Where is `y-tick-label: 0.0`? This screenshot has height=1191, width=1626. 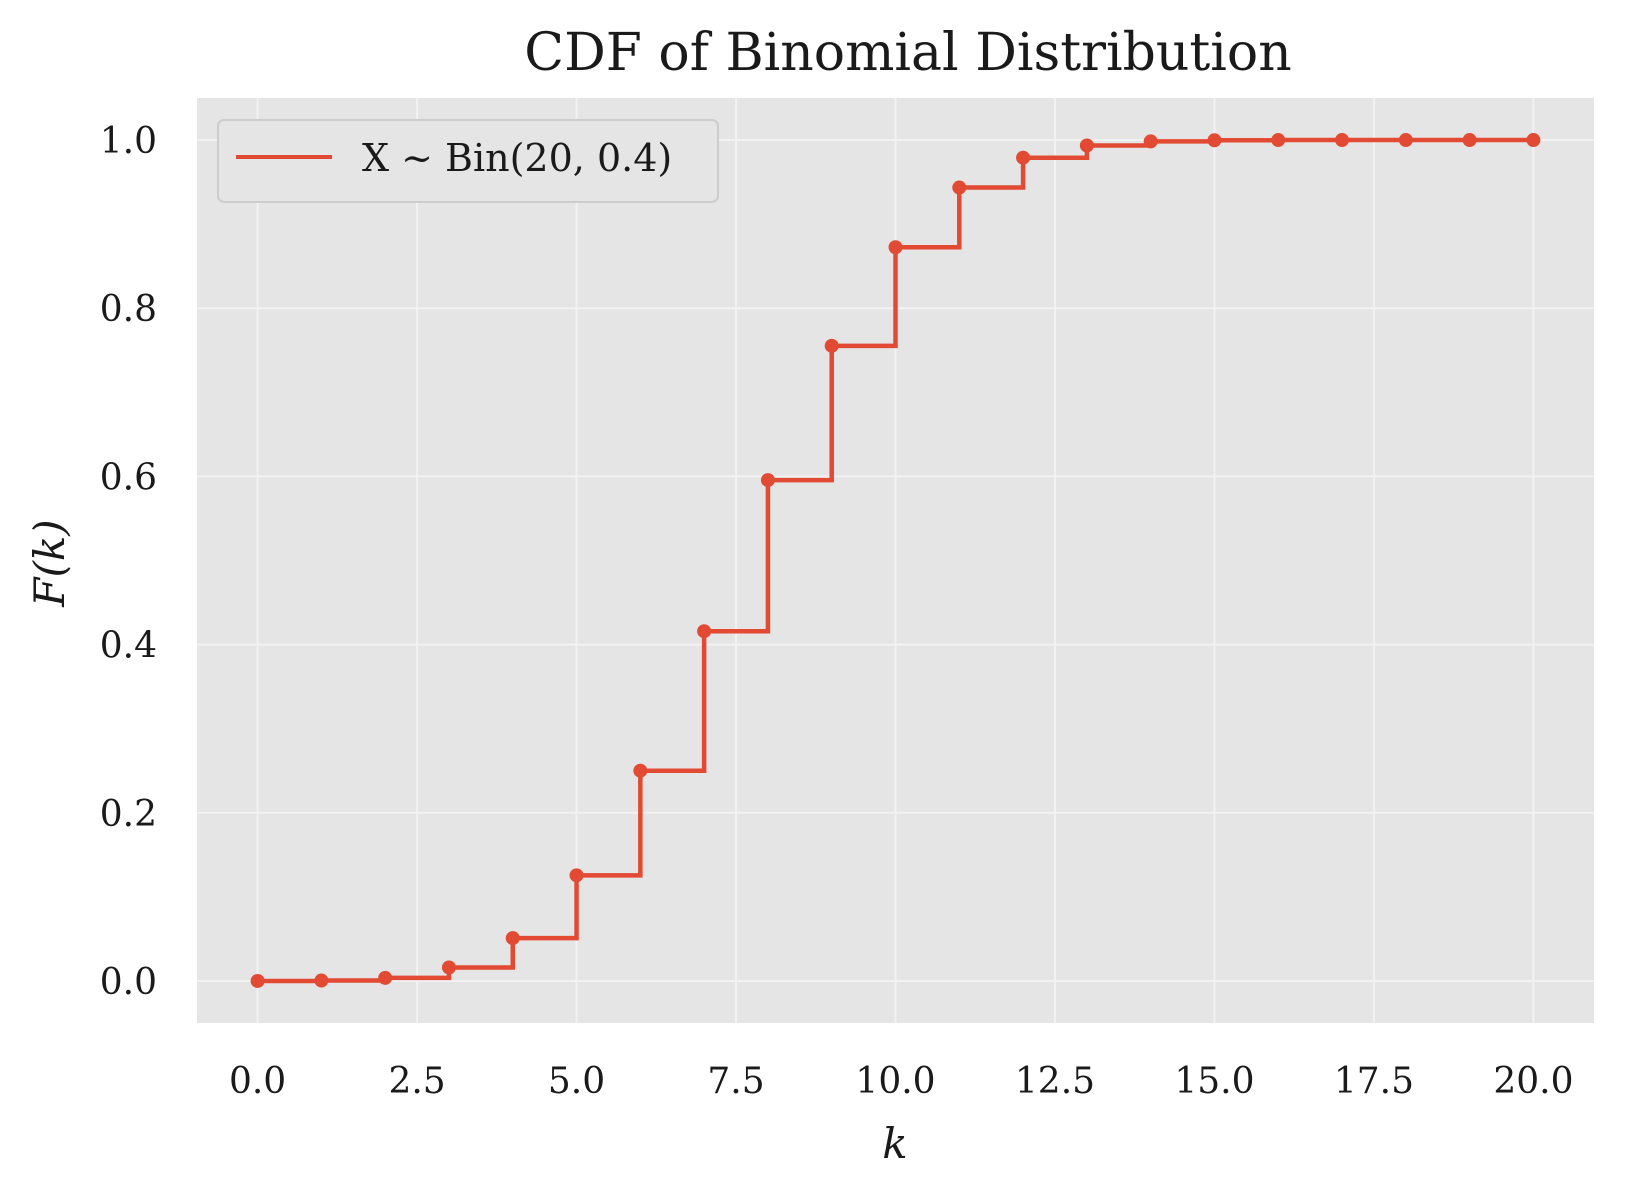
y-tick-label: 0.0 is located at coordinates (128, 982).